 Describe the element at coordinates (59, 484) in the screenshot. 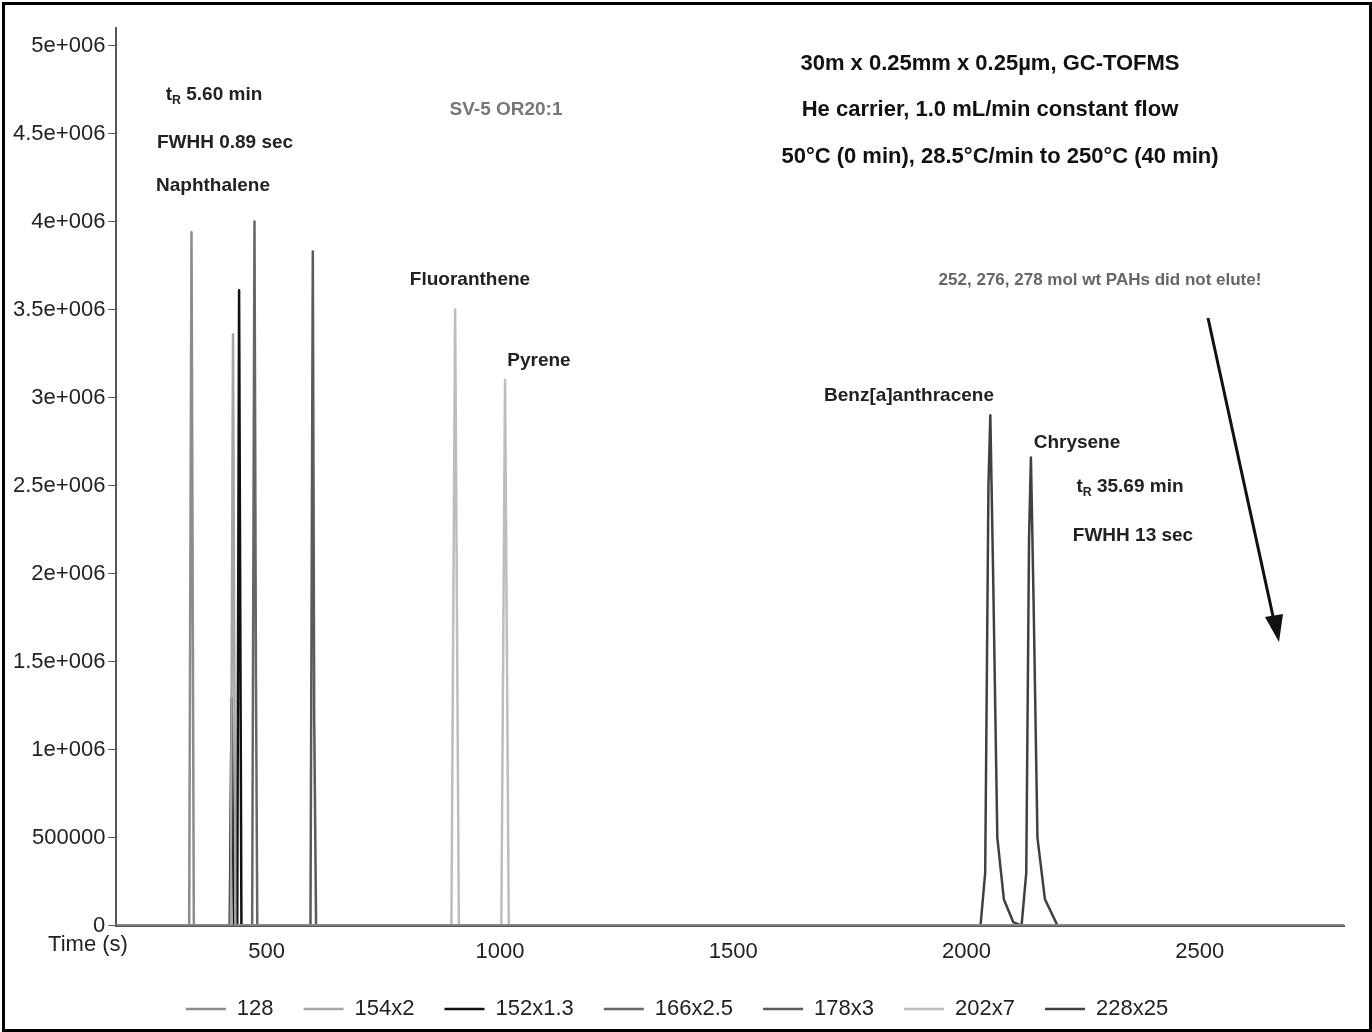

I see `y-tick-label: 2.5e+006` at that location.